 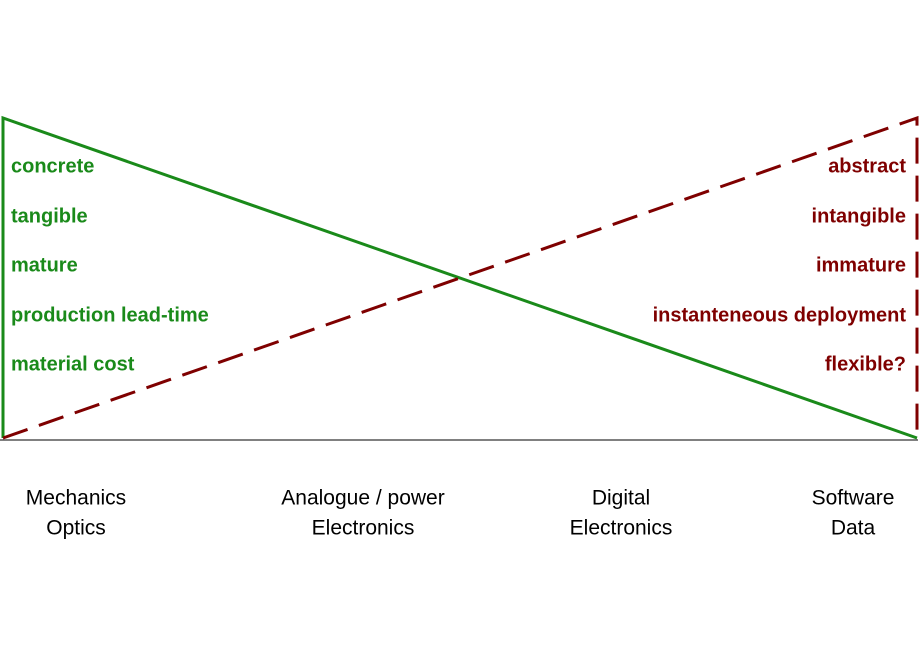 I want to click on right-attribute: instanteneous deployment, so click(x=780, y=315).